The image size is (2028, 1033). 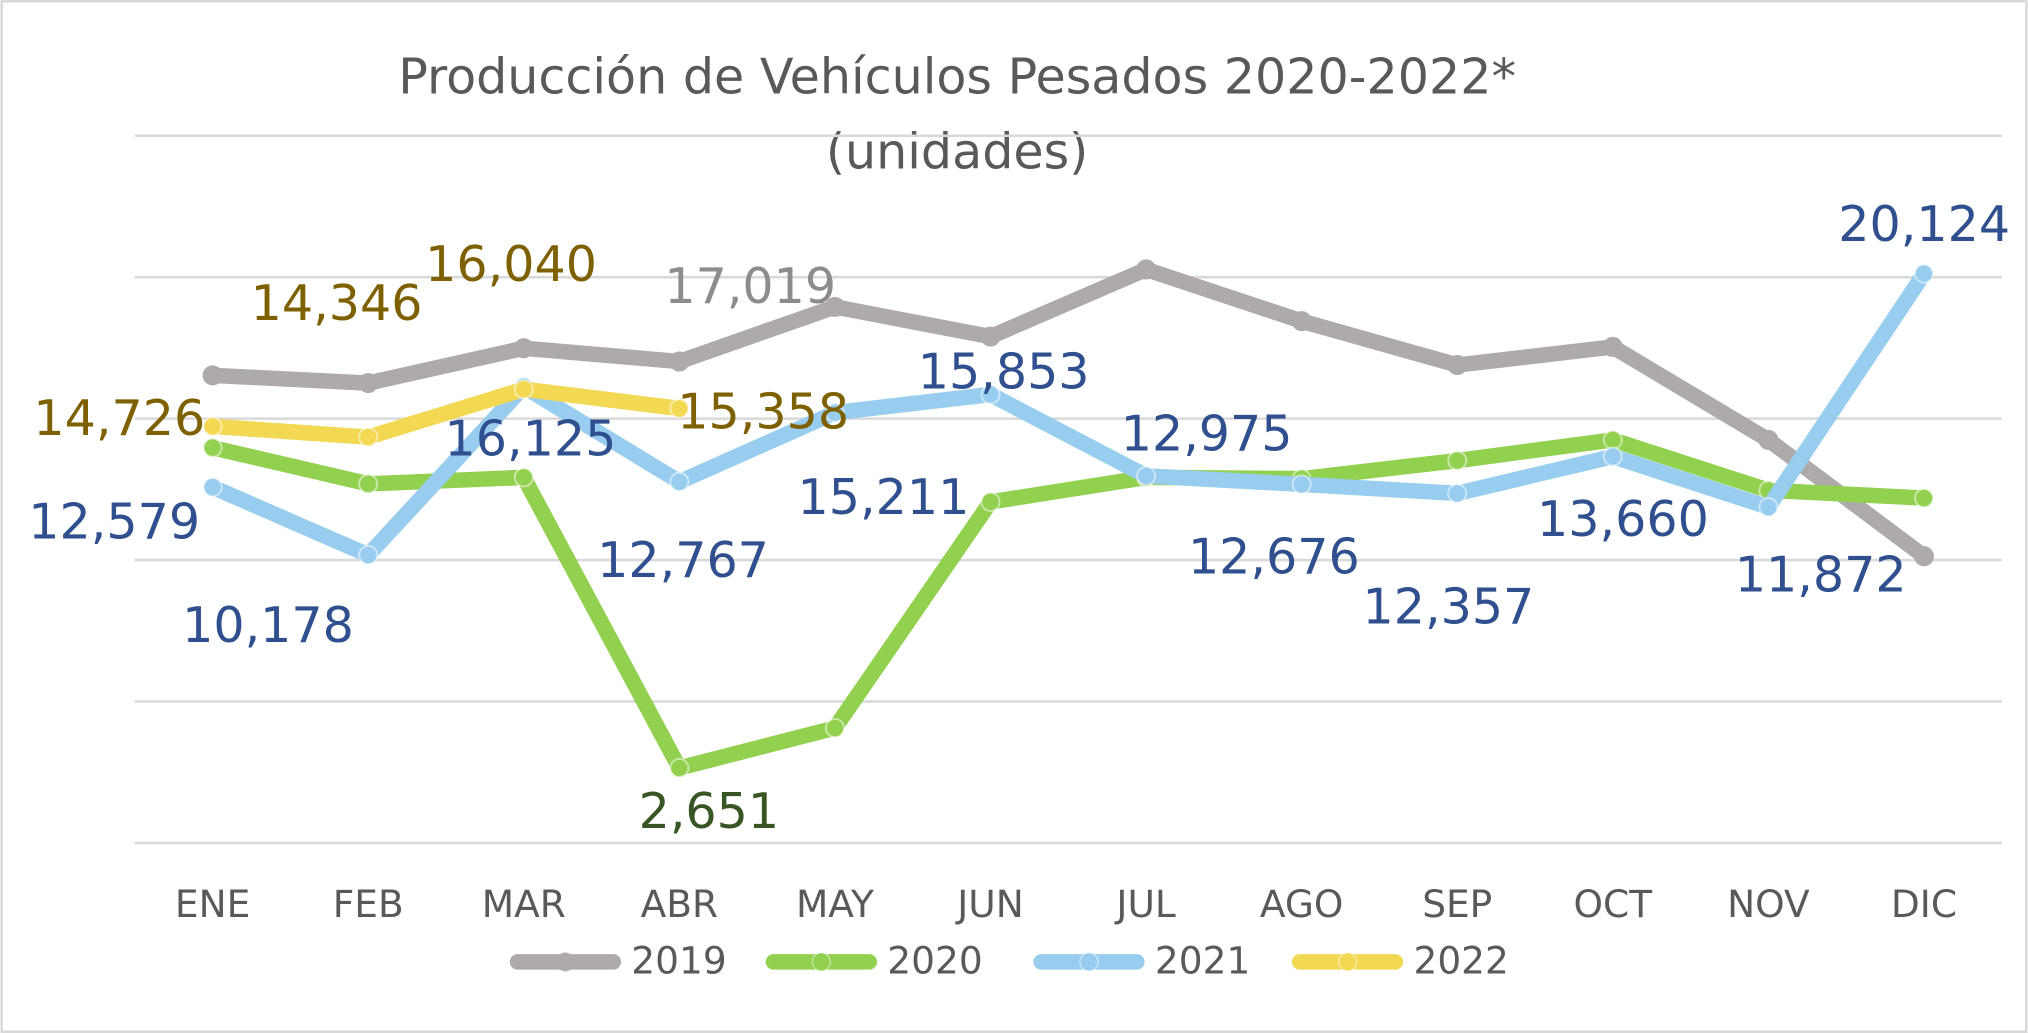 I want to click on legend-label: 2019, so click(x=678, y=961).